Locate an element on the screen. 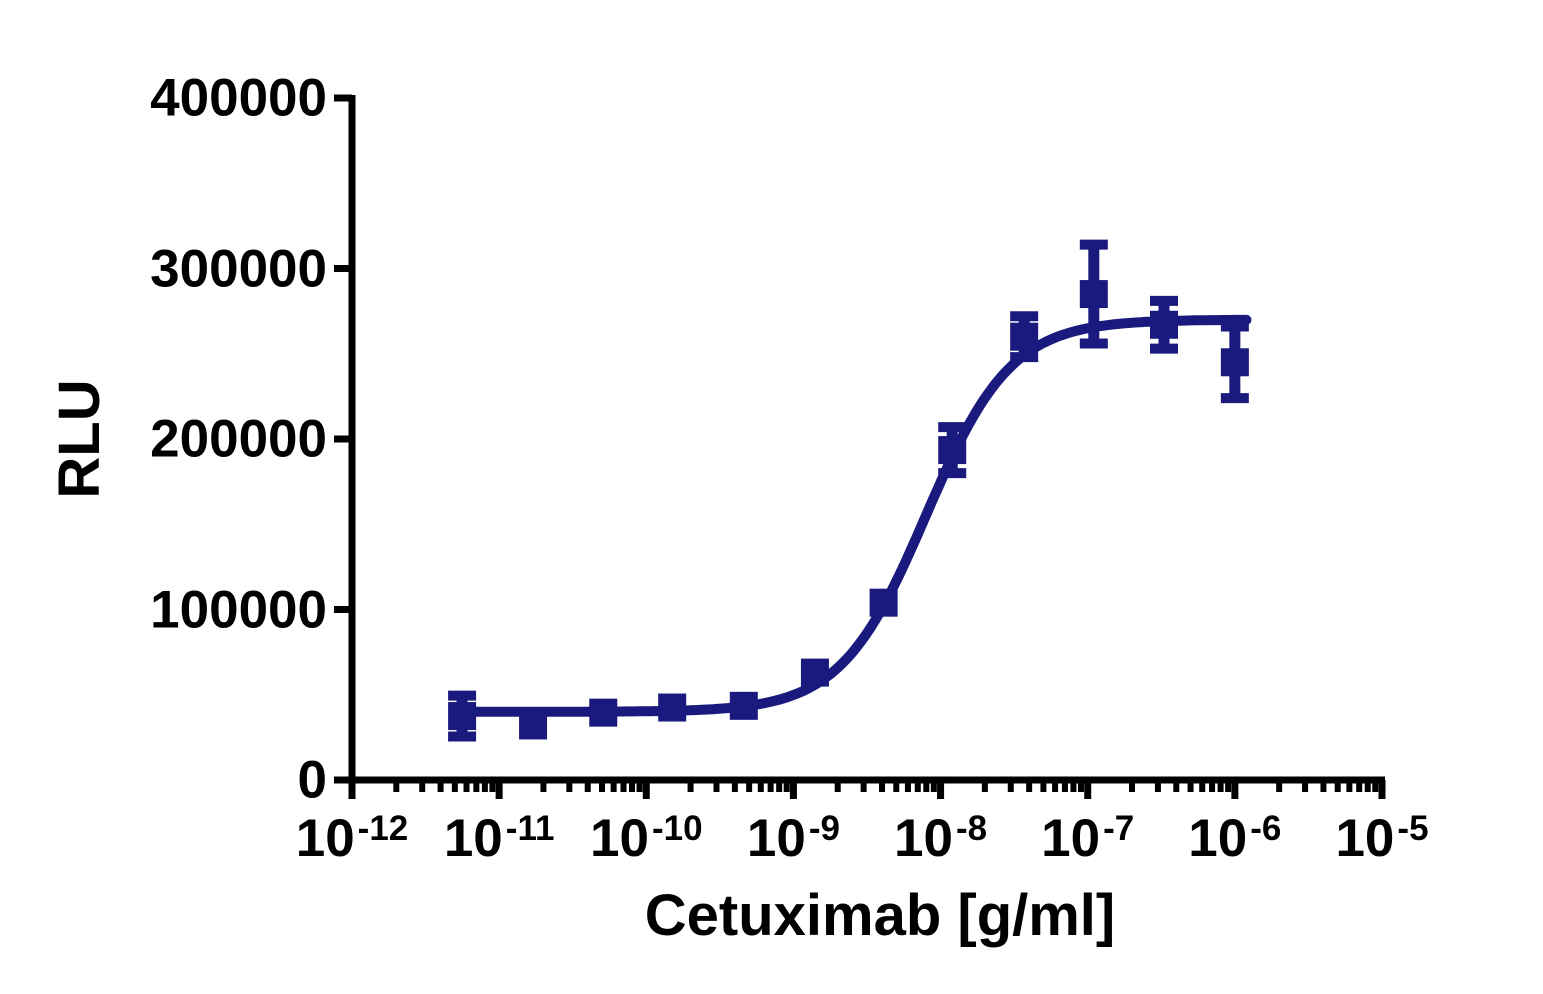  x-tick-label: 10⁻⁷ is located at coordinates (1088, 838).